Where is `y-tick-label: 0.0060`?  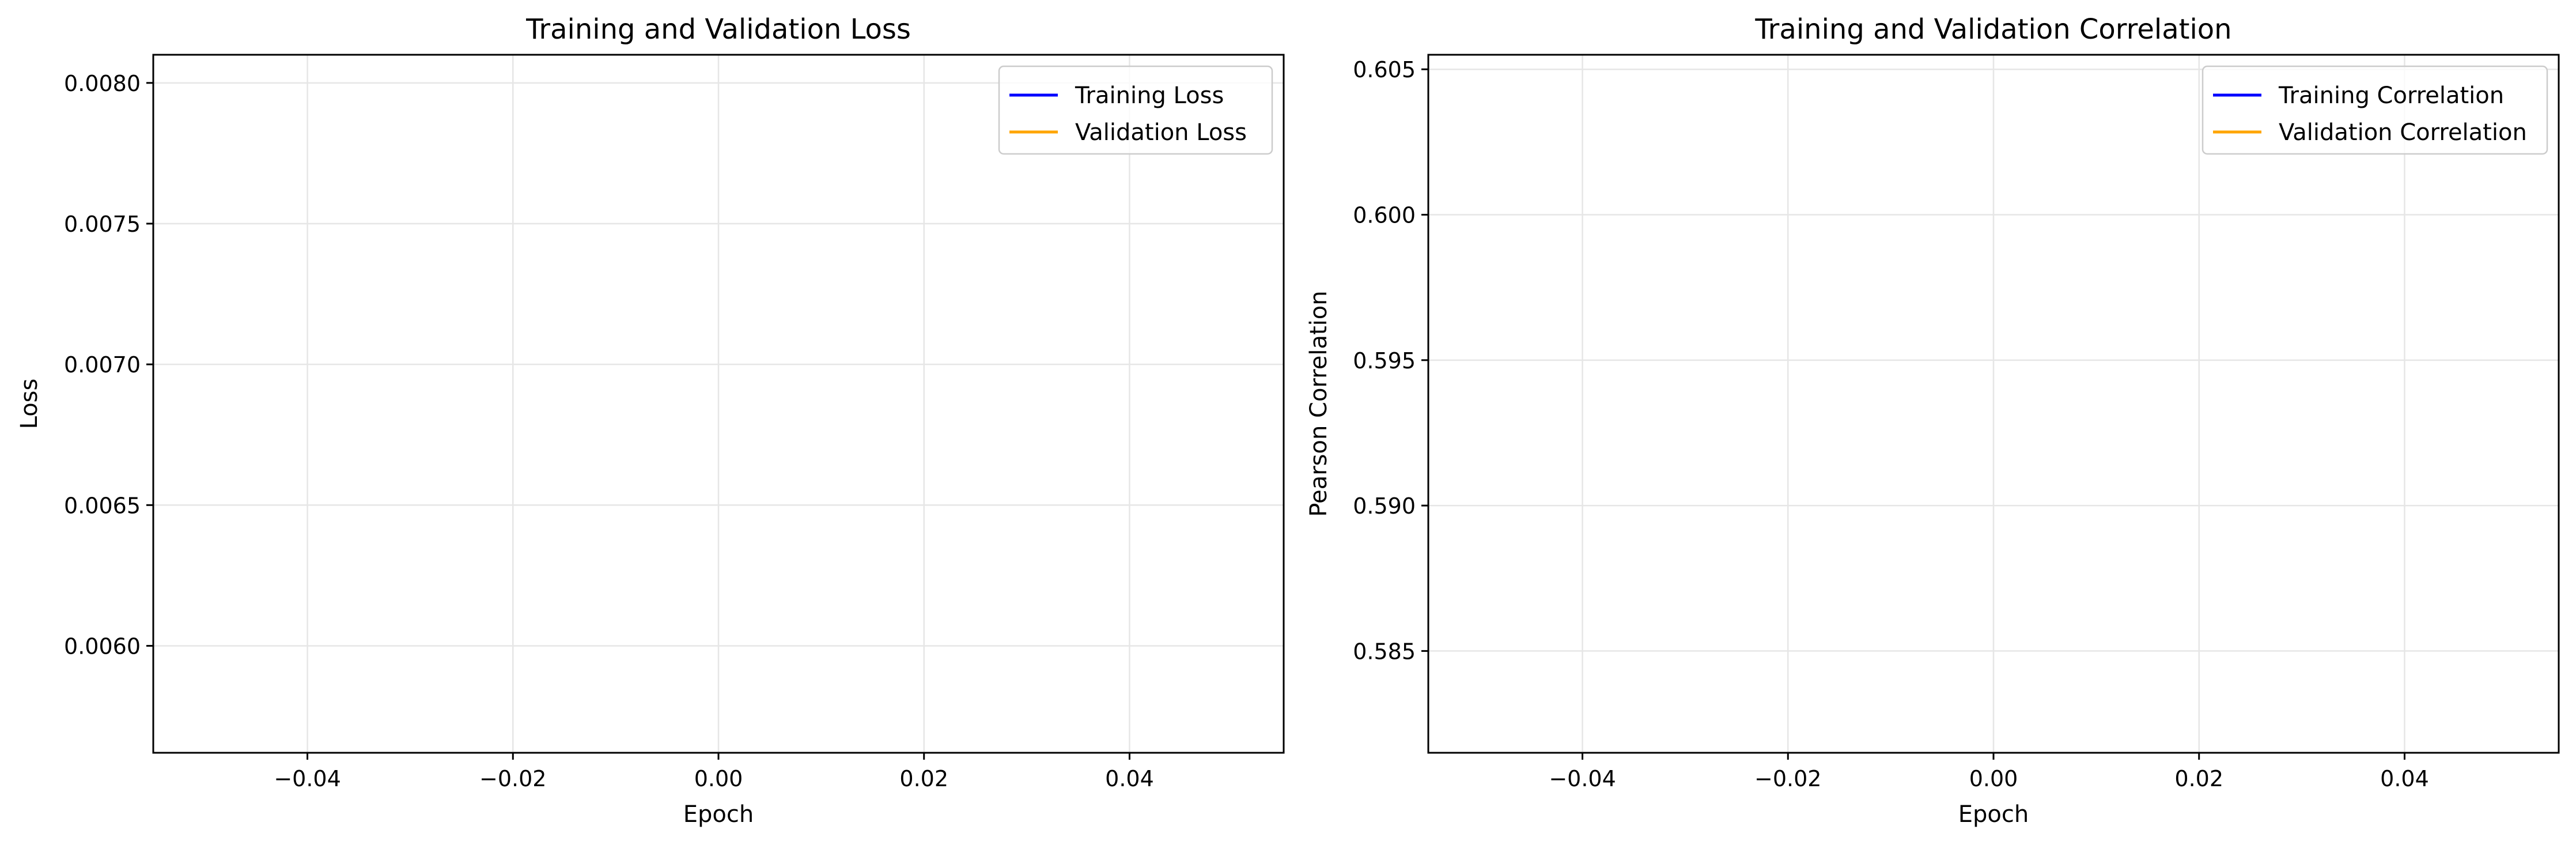 y-tick-label: 0.0060 is located at coordinates (102, 646).